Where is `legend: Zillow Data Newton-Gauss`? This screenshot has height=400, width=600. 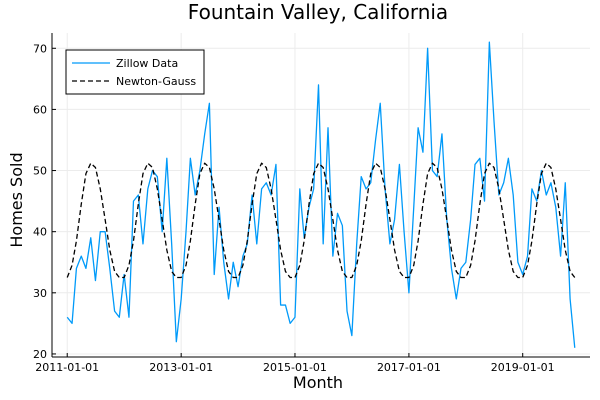
legend: Zillow Data Newton-Gauss is located at coordinates (135, 72).